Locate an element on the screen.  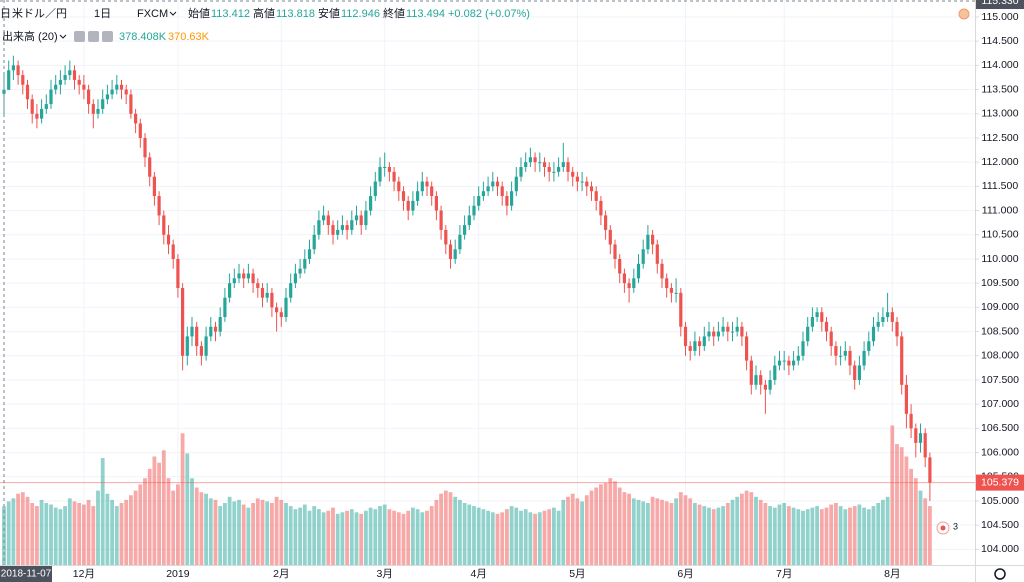
y-tick-label: 114.000 is located at coordinates (999, 65).